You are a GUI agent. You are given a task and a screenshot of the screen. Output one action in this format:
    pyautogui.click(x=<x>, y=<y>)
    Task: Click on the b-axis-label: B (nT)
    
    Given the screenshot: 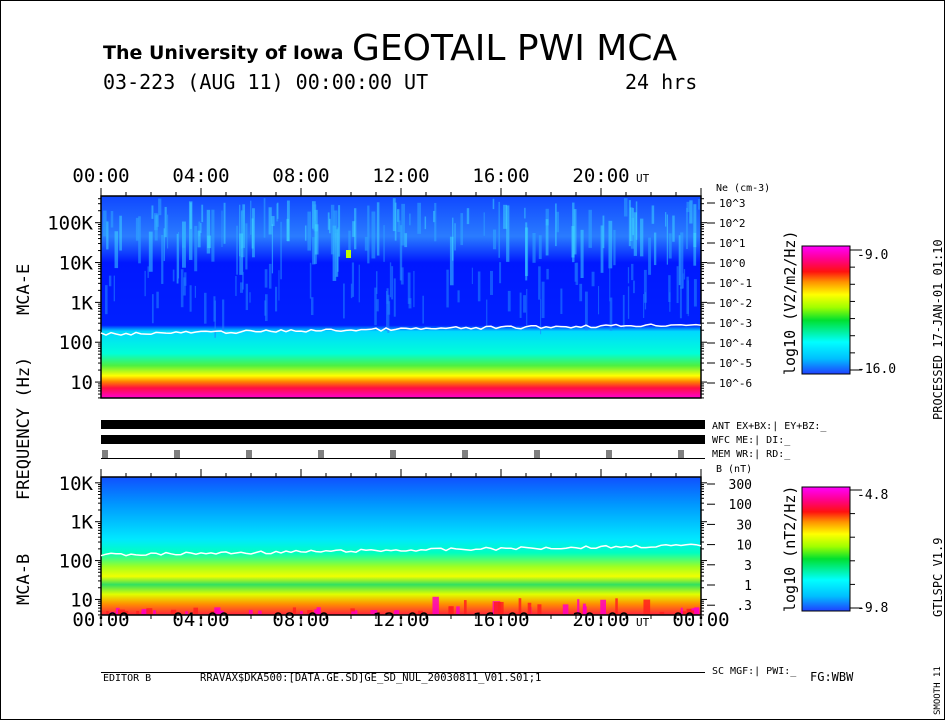 What is the action you would take?
    pyautogui.click(x=734, y=469)
    